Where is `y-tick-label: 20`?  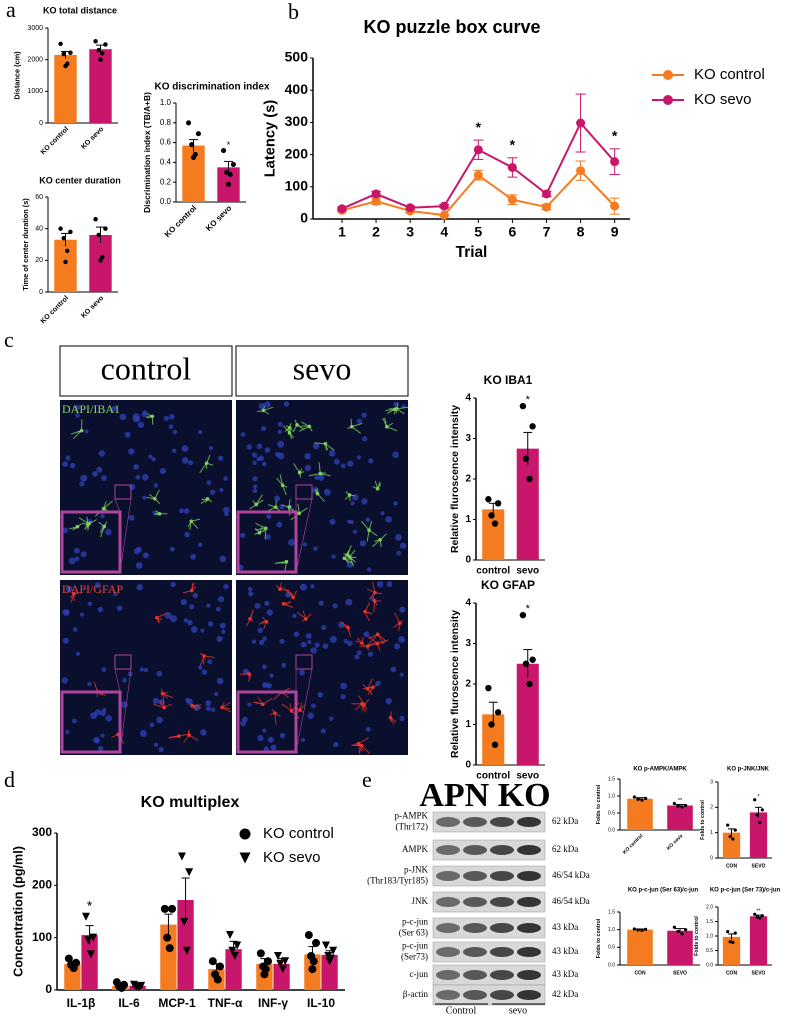 y-tick-label: 20 is located at coordinates (39, 260).